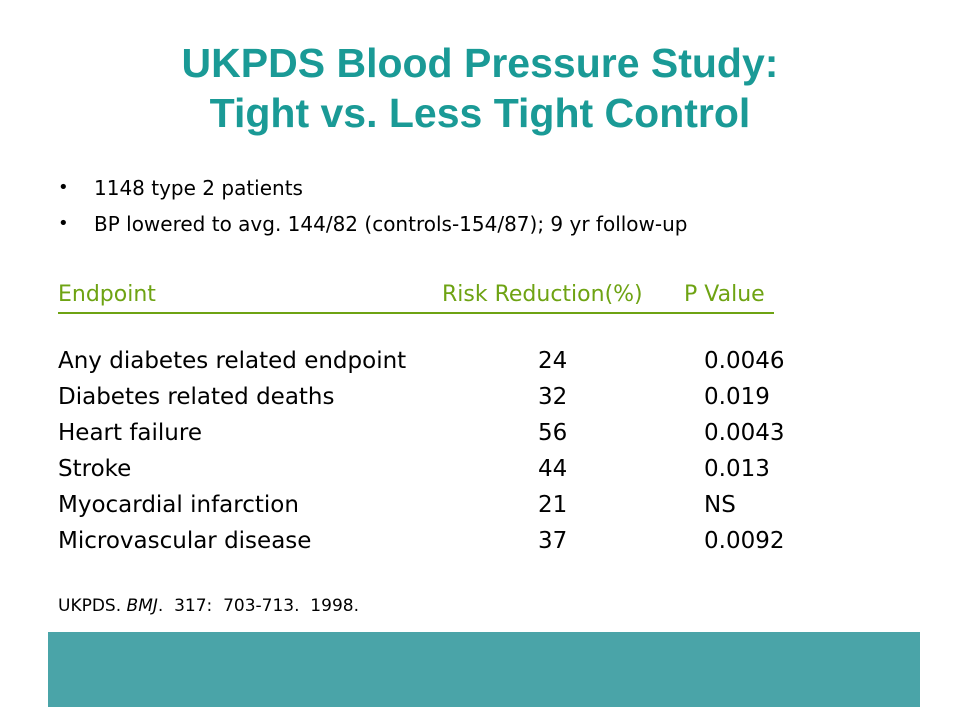 The image size is (960, 720). What do you see at coordinates (553, 469) in the screenshot?
I see `cell-risk: 44` at bounding box center [553, 469].